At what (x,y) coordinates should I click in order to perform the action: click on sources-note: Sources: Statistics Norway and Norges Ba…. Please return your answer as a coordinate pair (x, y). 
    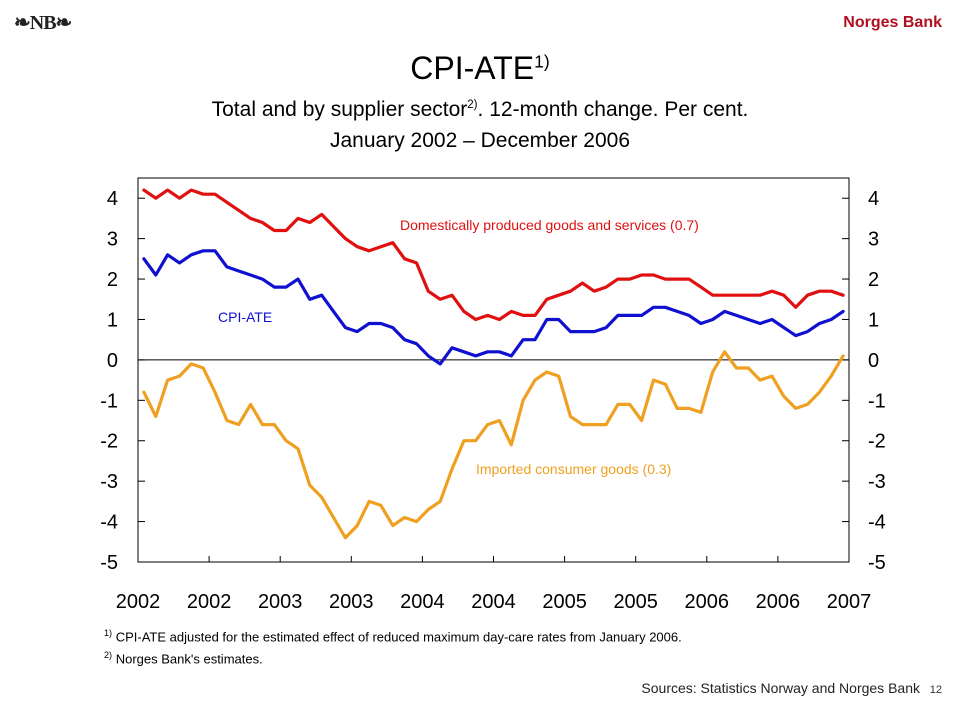
    Looking at the image, I should click on (780, 688).